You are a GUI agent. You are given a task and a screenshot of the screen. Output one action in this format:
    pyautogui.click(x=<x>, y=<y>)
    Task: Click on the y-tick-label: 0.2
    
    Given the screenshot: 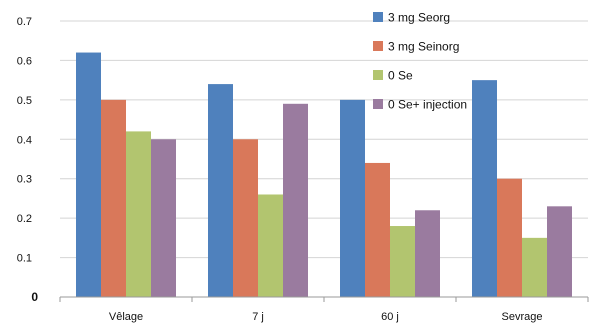 What is the action you would take?
    pyautogui.click(x=24, y=219)
    